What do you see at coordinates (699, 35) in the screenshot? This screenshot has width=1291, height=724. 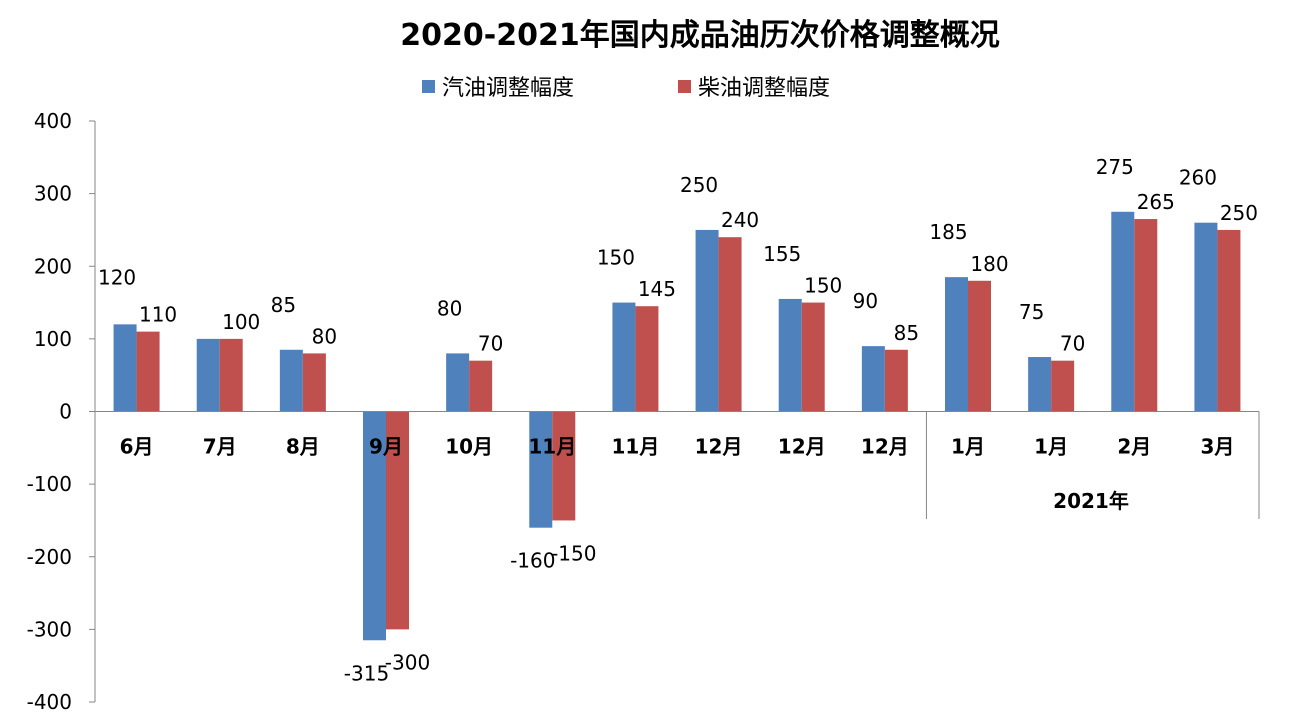 I see `chart-title: 2020-2021年国内成品油历次价格调整概况` at bounding box center [699, 35].